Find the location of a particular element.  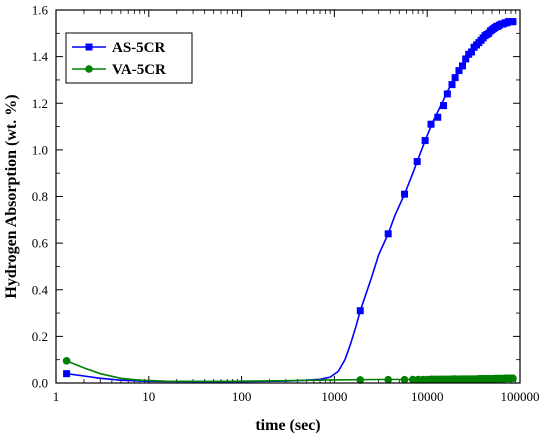

legend: AS-5CR VA-5CR is located at coordinates (129, 58).